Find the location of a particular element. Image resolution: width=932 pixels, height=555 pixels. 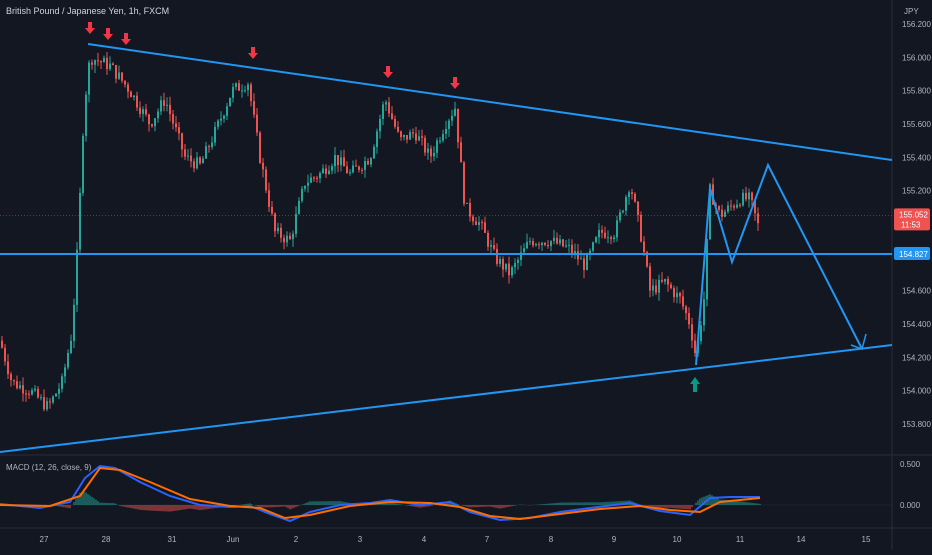

countdown-value: 11:53 is located at coordinates (911, 224).